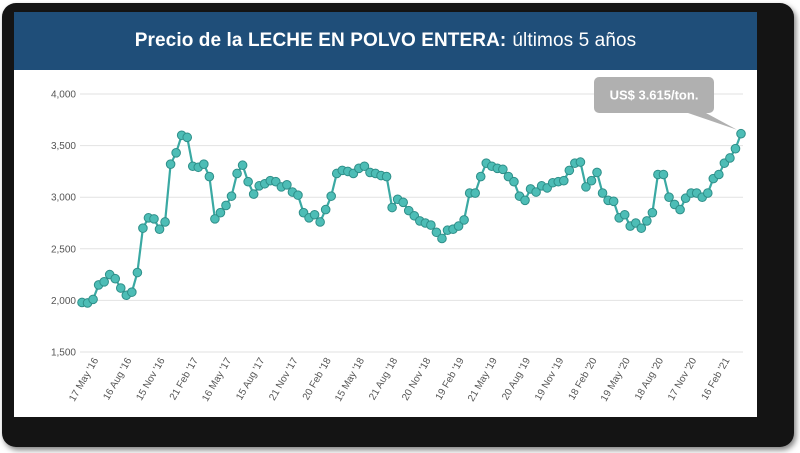 Image resolution: width=800 pixels, height=453 pixels. I want to click on title-bold: Precio de la LECHE EN POLVO ENTERA:, so click(320, 40).